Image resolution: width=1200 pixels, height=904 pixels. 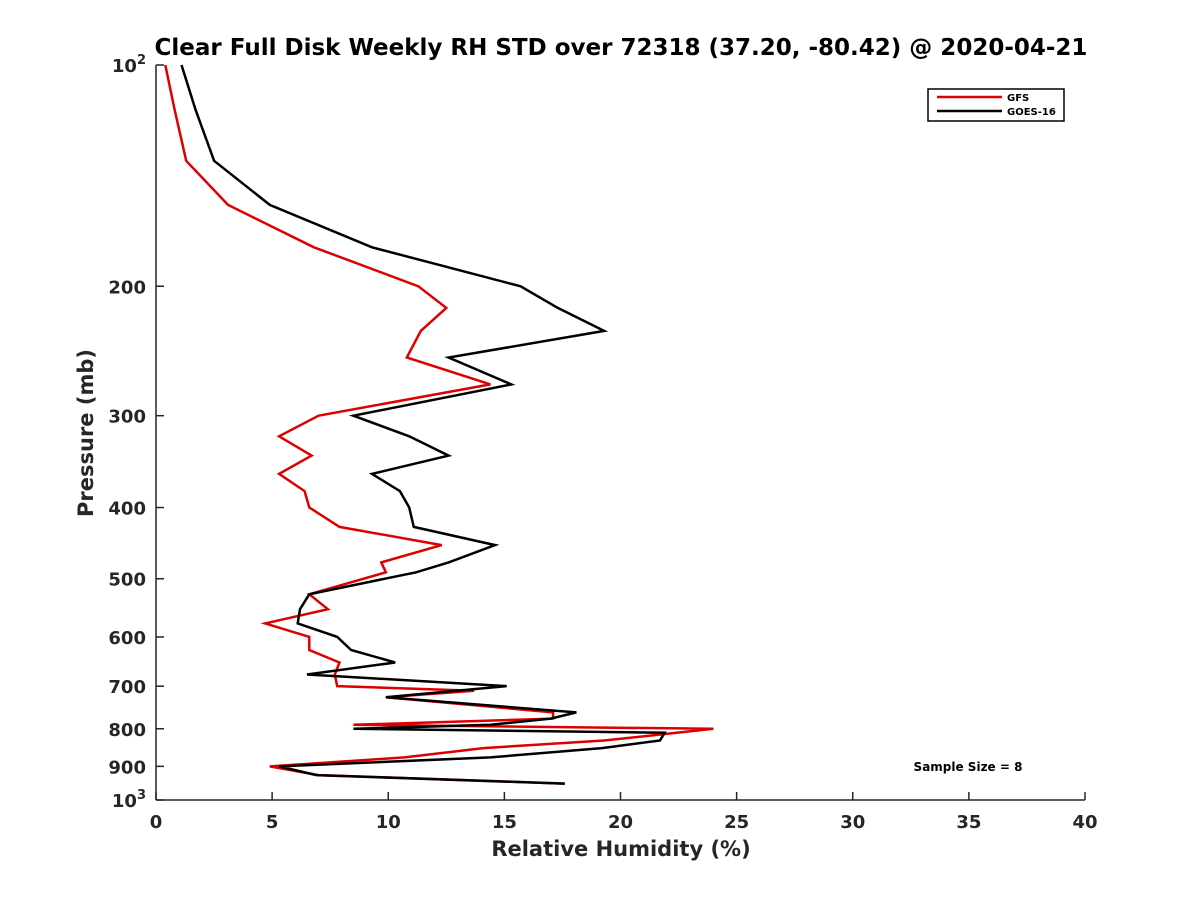 What do you see at coordinates (1084, 822) in the screenshot?
I see `x-tick-label: 40` at bounding box center [1084, 822].